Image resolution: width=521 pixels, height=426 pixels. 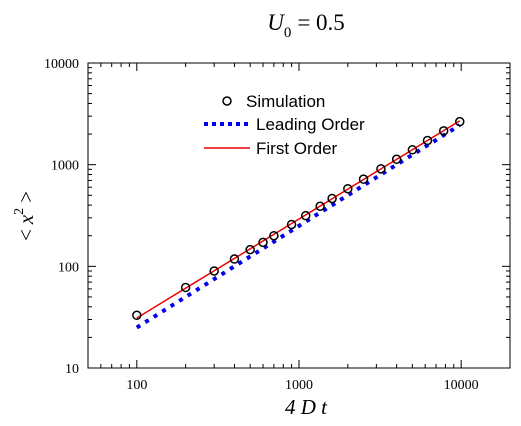 What do you see at coordinates (227, 101) in the screenshot?
I see `legend-marker-simulation` at bounding box center [227, 101].